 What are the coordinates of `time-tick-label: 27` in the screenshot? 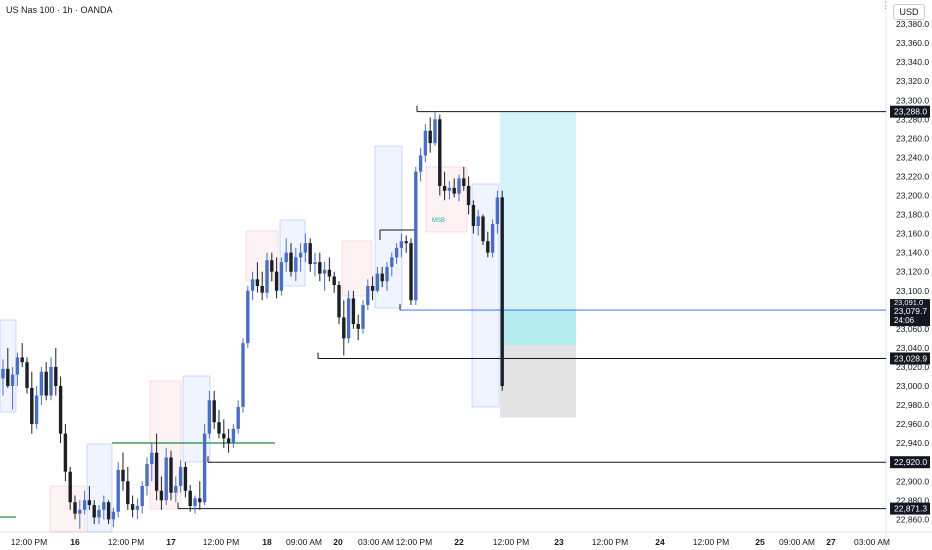 It's located at (831, 542).